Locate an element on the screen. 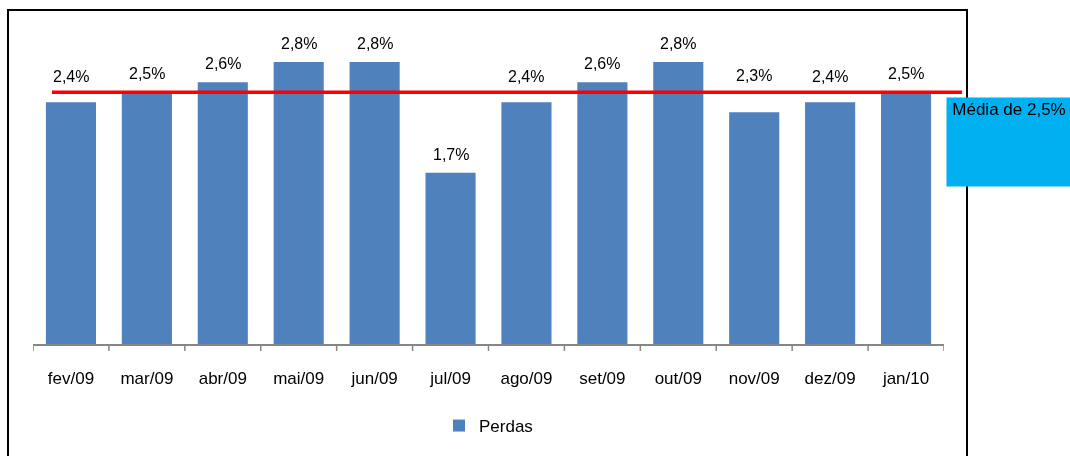 This screenshot has height=456, width=1070. ref-line-label: Média de 2,5% is located at coordinates (1009, 109).